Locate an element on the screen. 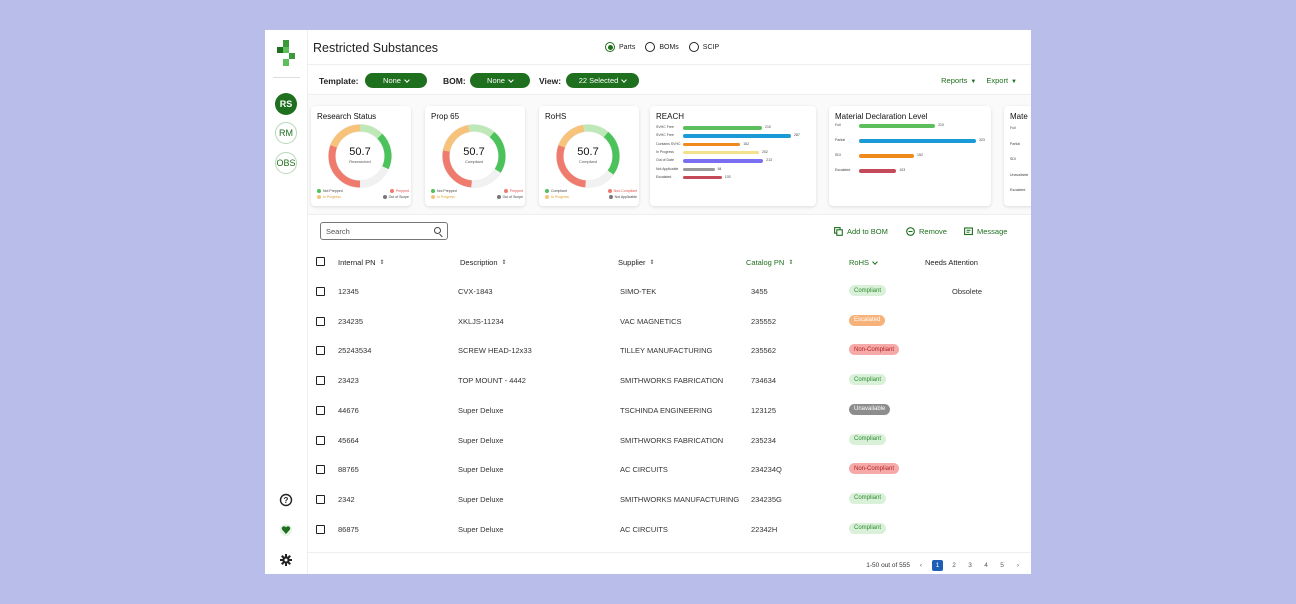 This screenshot has width=1296, height=604. column-header-supplier: Supplier ⇕ is located at coordinates (636, 262).